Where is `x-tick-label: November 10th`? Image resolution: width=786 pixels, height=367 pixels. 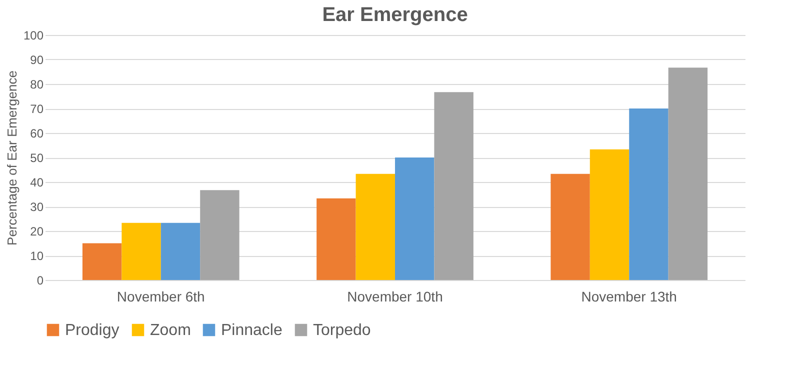
x-tick-label: November 10th is located at coordinates (395, 296).